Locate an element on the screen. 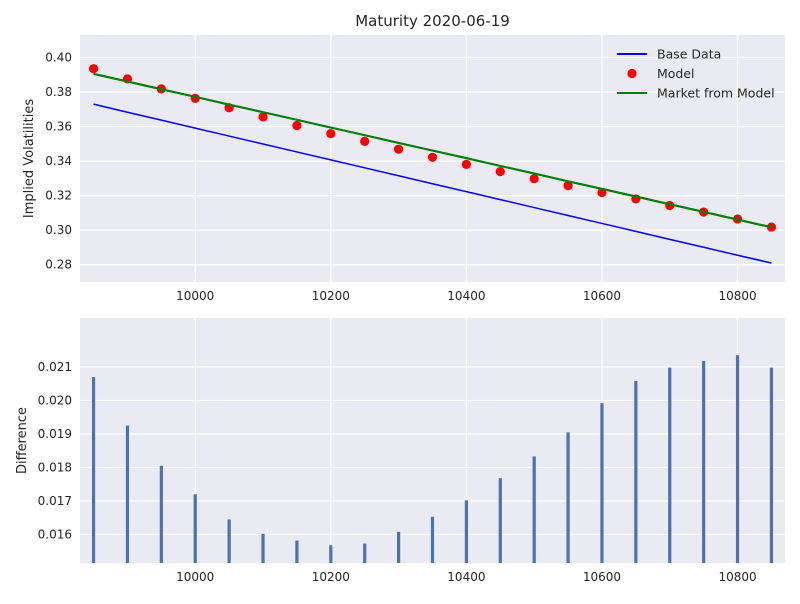 Image resolution: width=800 pixels, height=604 pixels. y-tick-label: 0.32 is located at coordinates (58, 196).